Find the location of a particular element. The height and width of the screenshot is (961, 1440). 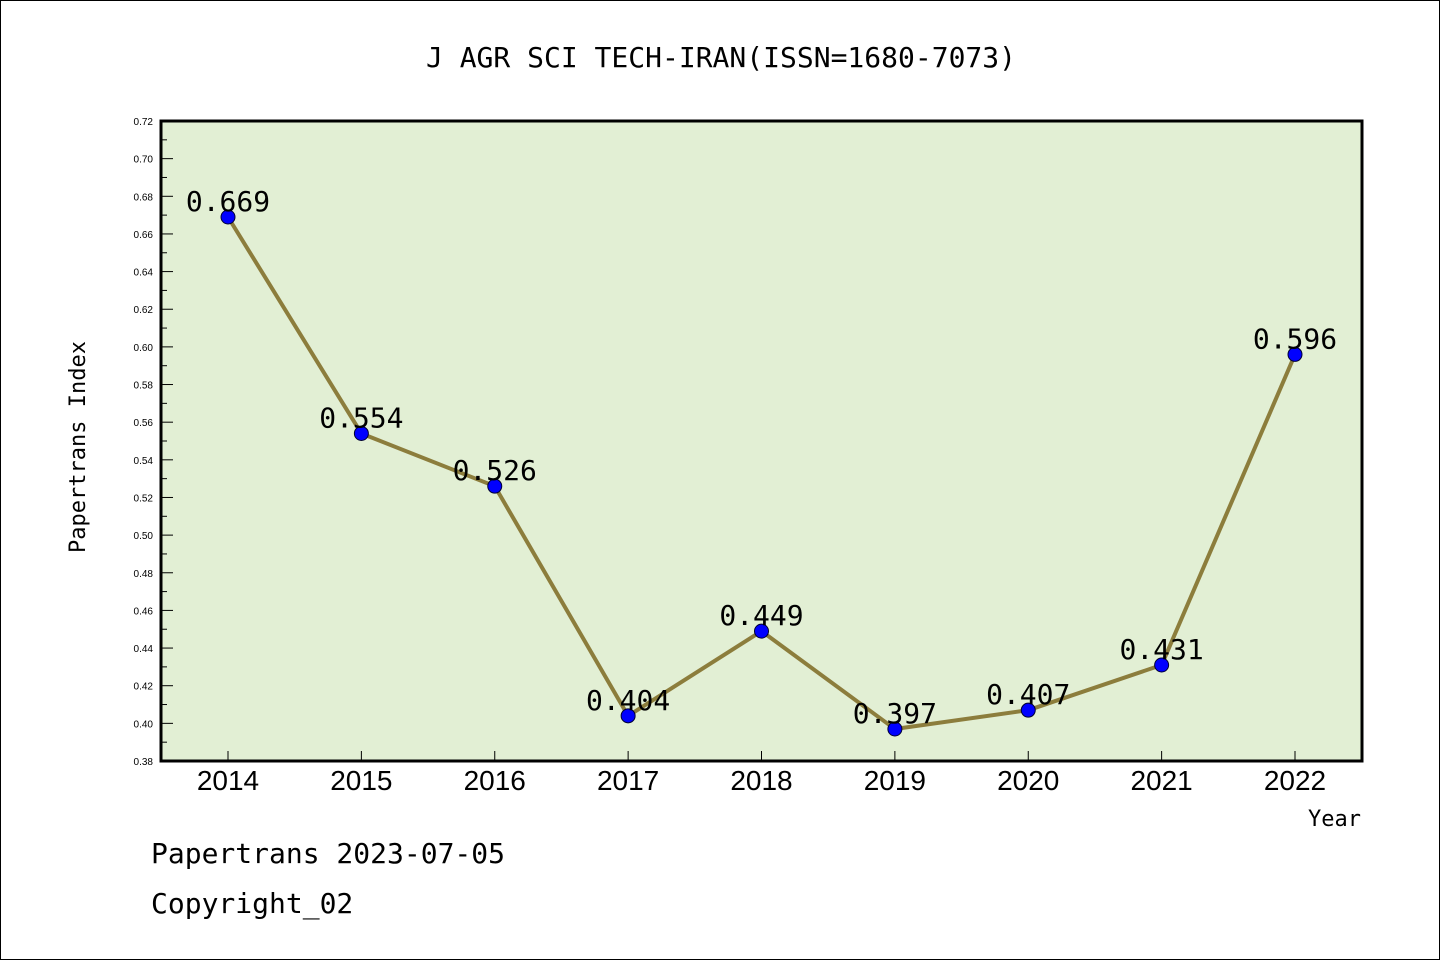

y-tick-label: 0.72 is located at coordinates (144, 122).